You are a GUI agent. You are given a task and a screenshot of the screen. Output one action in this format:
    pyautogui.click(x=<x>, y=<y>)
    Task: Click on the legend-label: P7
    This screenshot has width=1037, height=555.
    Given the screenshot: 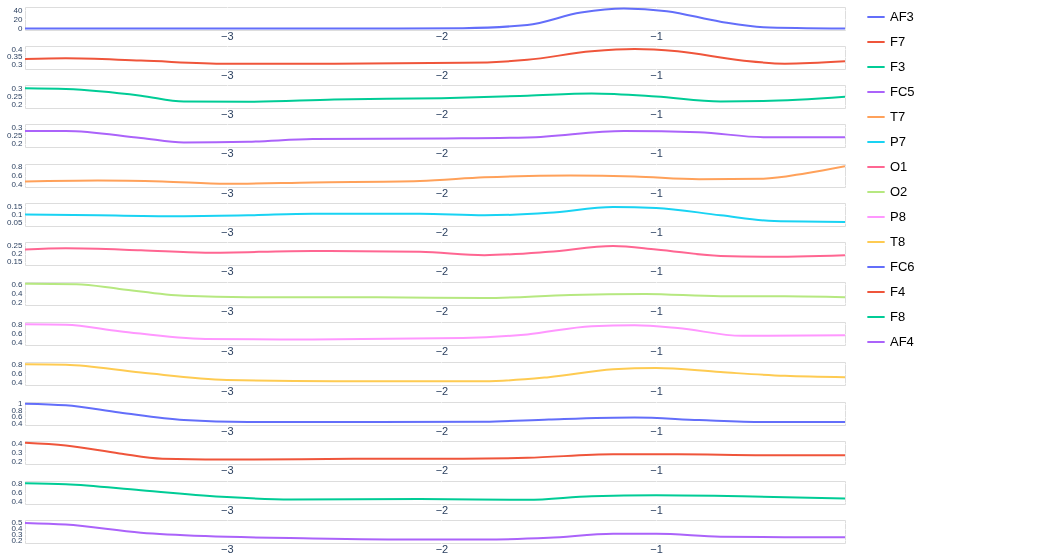 What is the action you would take?
    pyautogui.click(x=898, y=141)
    